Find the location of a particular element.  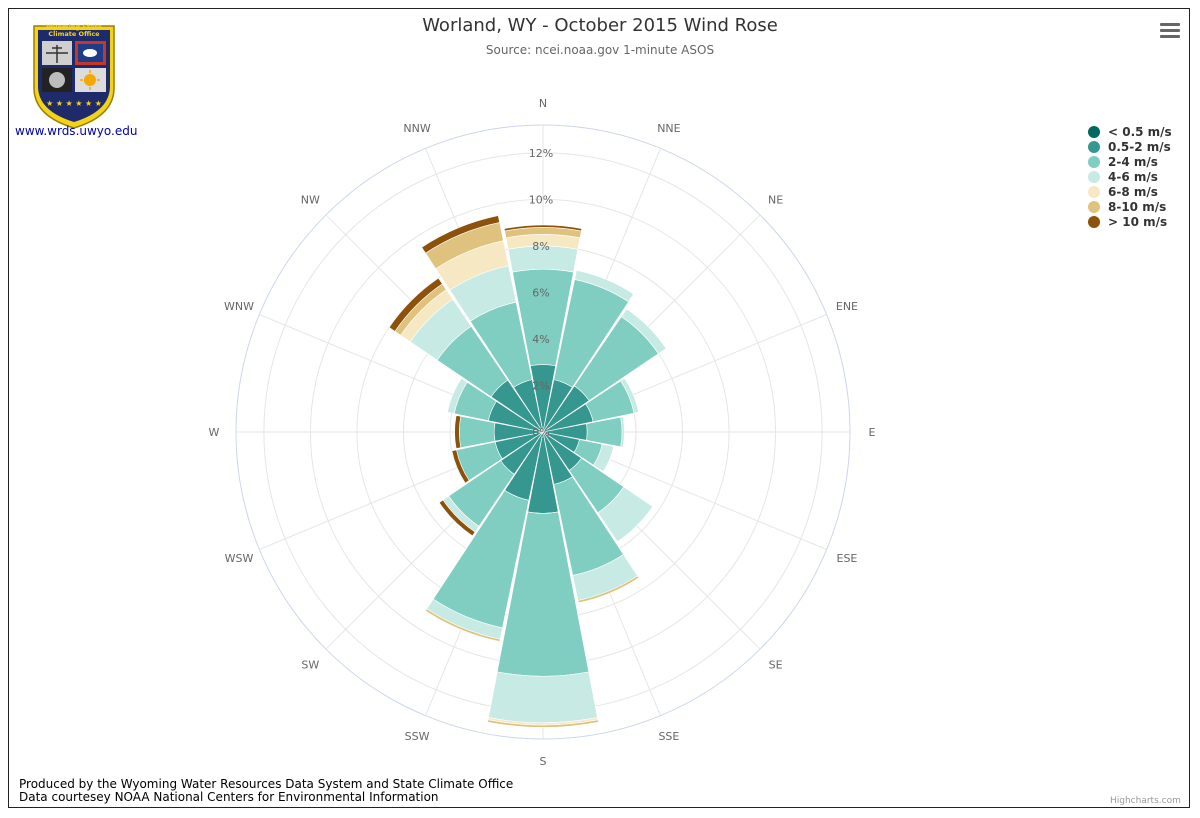

legend-label: 0.5-2 m/s is located at coordinates (1139, 146).